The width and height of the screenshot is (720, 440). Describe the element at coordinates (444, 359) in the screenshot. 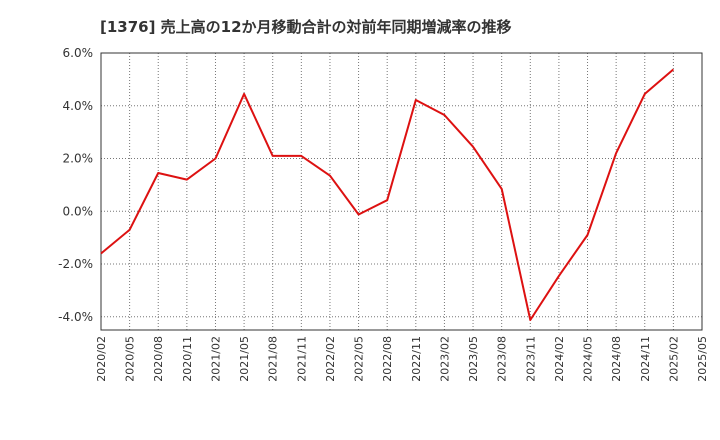

I see `x-tick-label: 2023/02` at that location.